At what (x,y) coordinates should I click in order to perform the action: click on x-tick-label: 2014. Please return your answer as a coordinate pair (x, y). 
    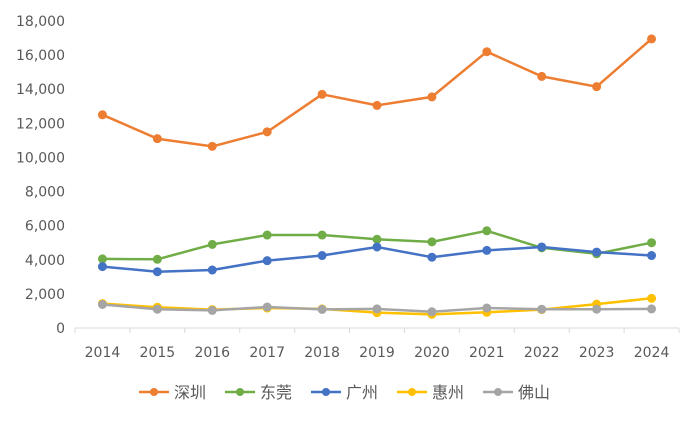
    Looking at the image, I should click on (103, 353).